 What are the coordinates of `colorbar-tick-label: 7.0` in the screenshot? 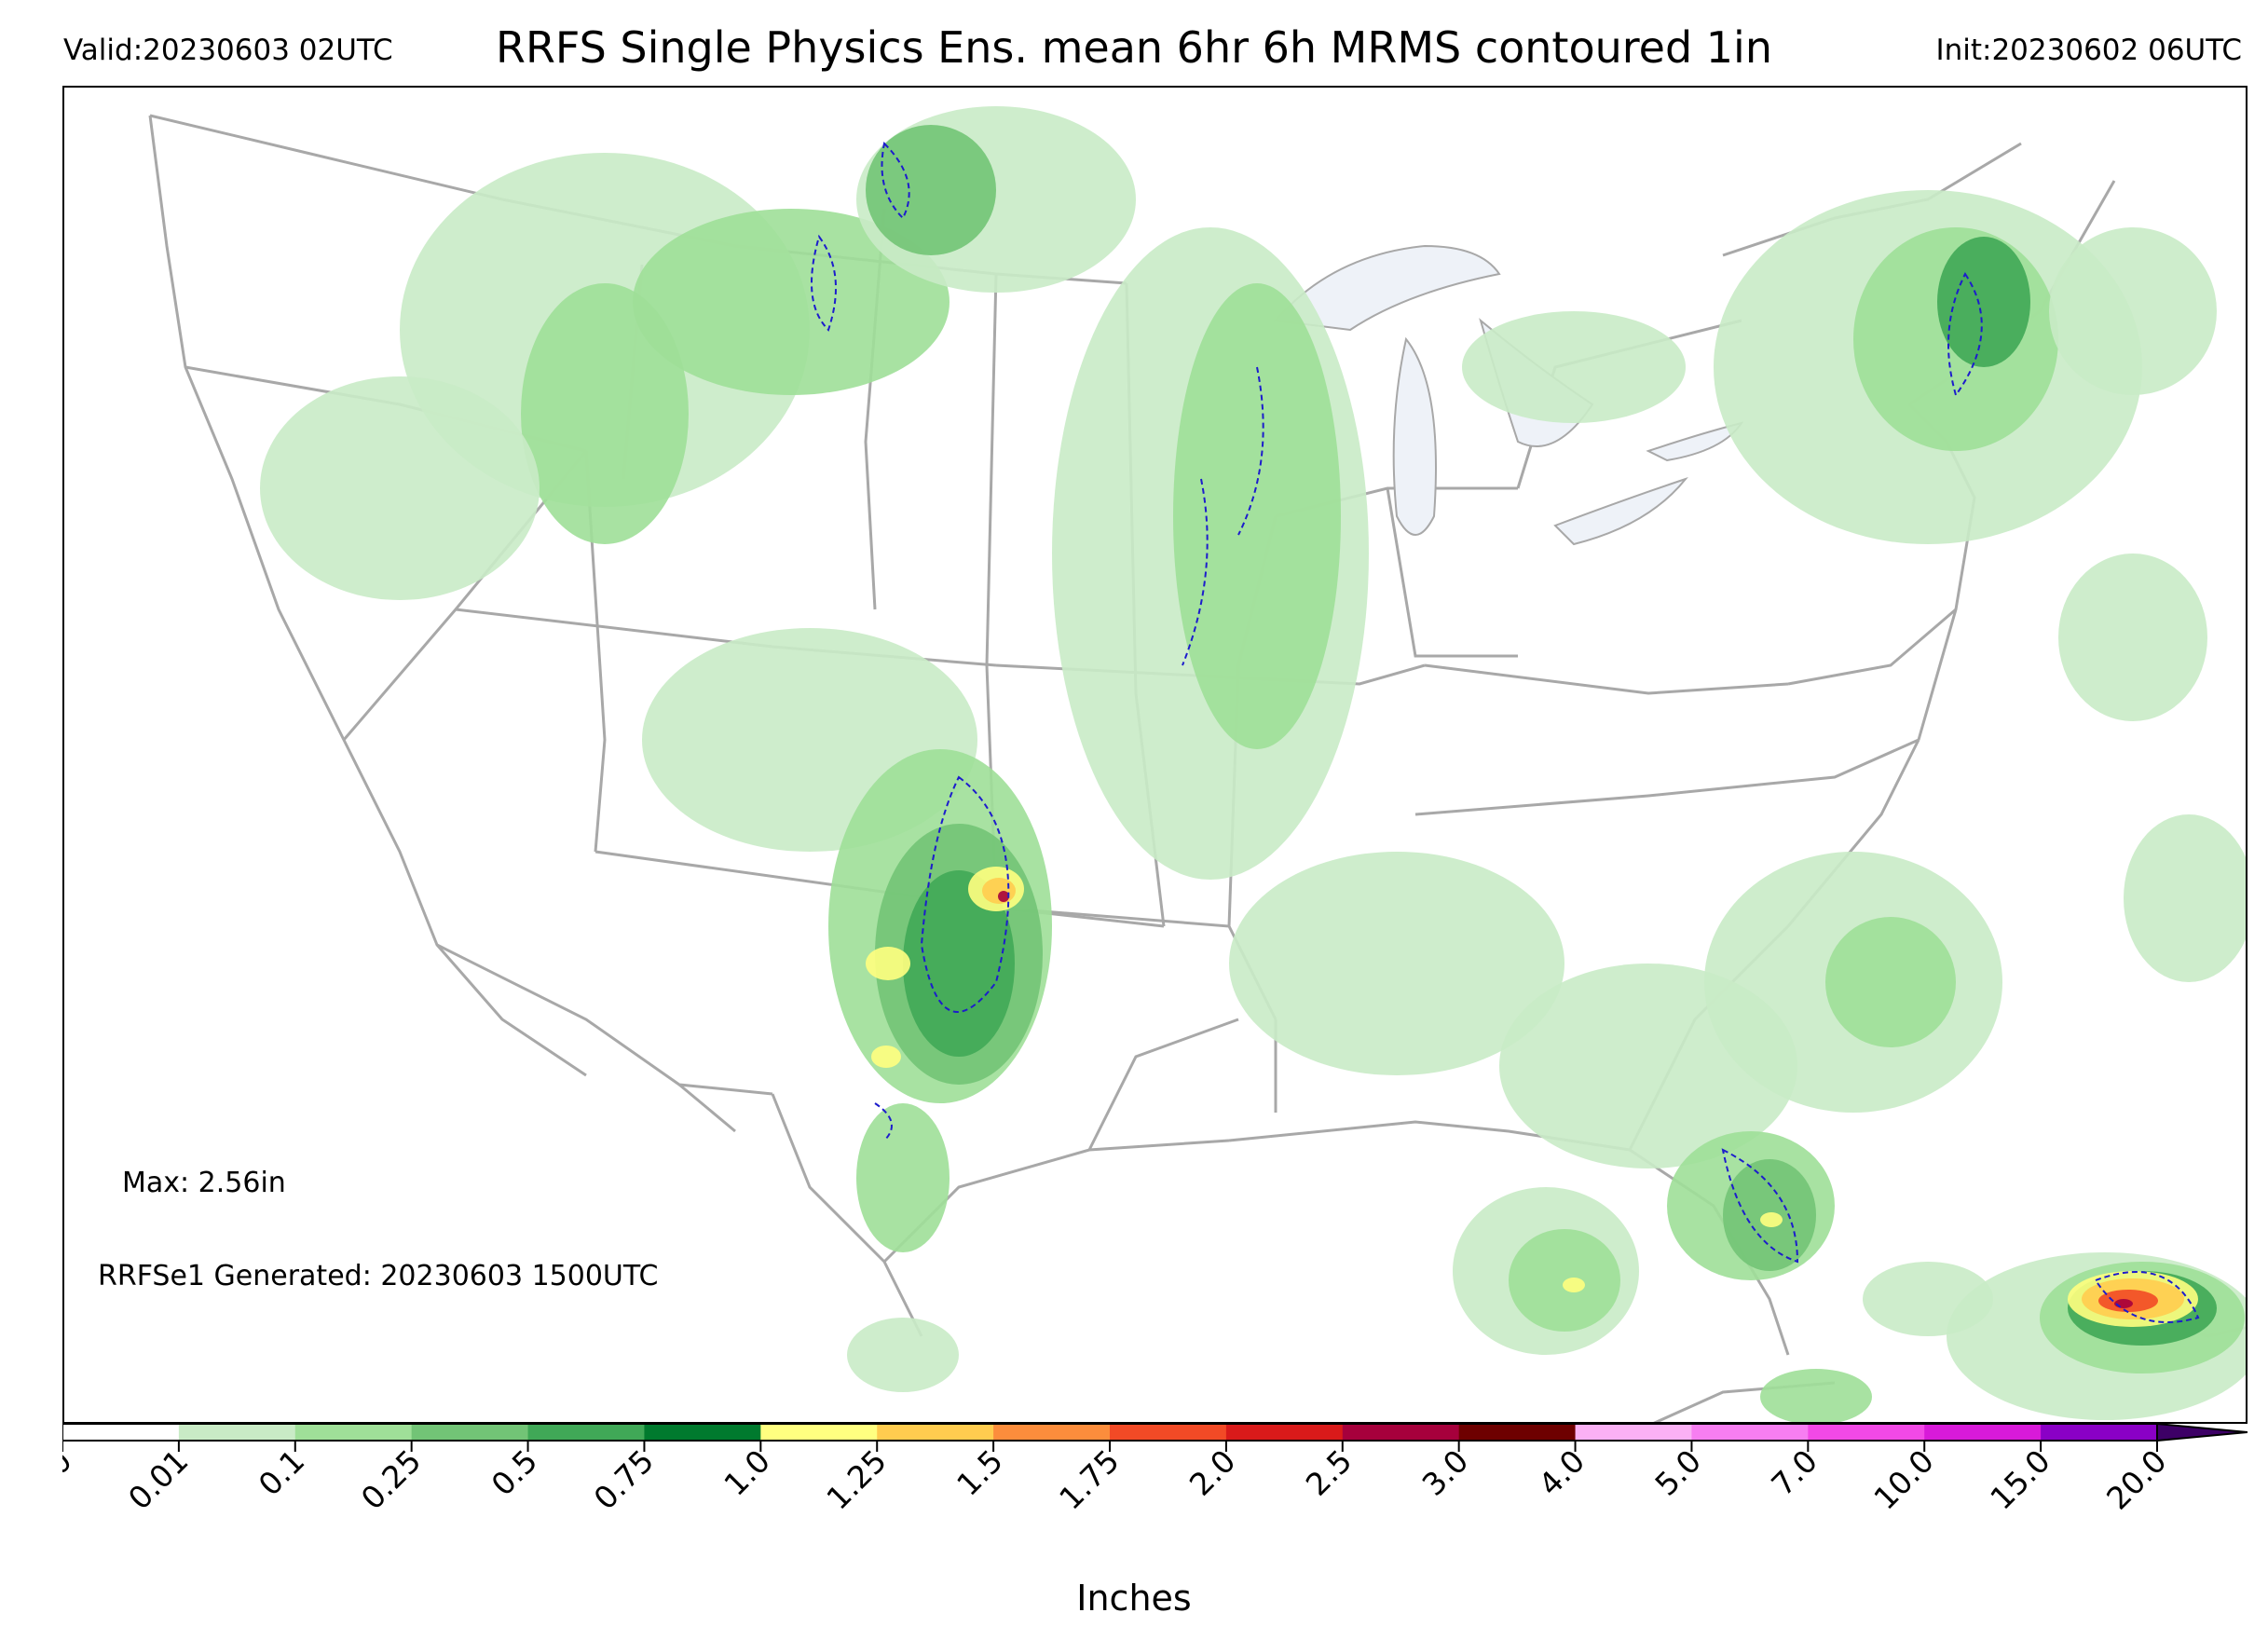 It's located at (1794, 1472).